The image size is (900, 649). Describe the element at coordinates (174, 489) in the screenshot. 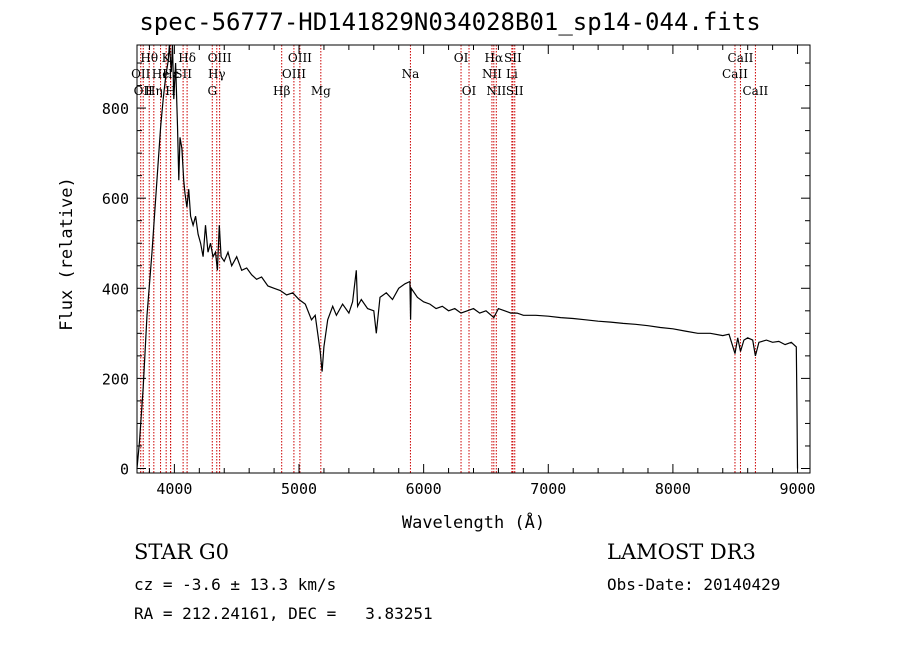

I see `x-tick-label: 4000` at that location.